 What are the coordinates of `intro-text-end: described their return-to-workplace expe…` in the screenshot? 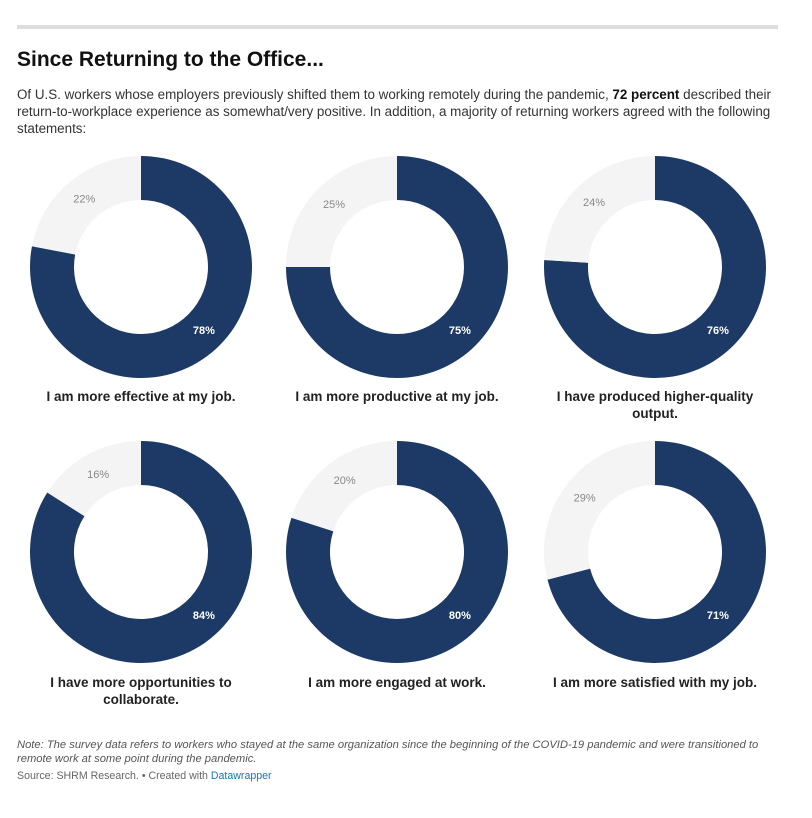 It's located at (394, 111).